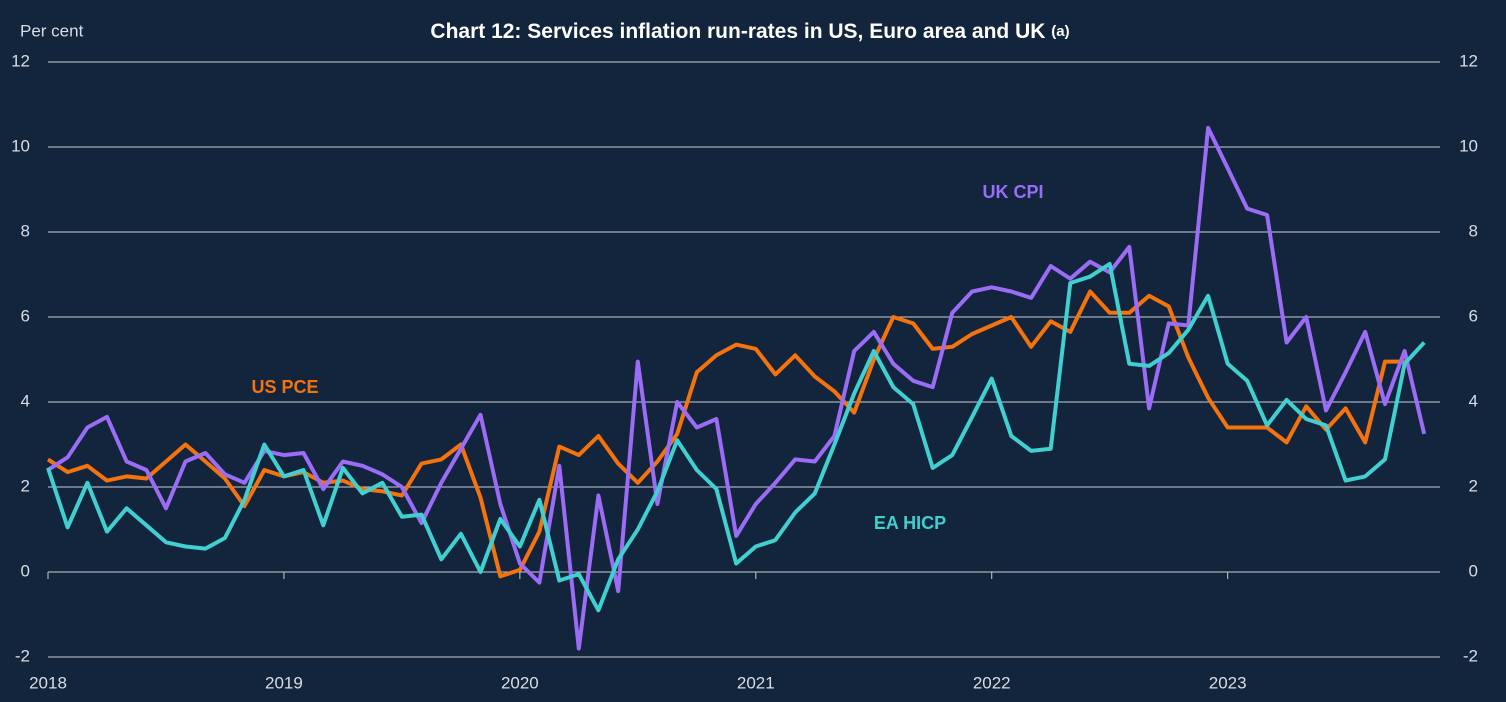  What do you see at coordinates (1473, 485) in the screenshot?
I see `y2-tick-label: 2` at bounding box center [1473, 485].